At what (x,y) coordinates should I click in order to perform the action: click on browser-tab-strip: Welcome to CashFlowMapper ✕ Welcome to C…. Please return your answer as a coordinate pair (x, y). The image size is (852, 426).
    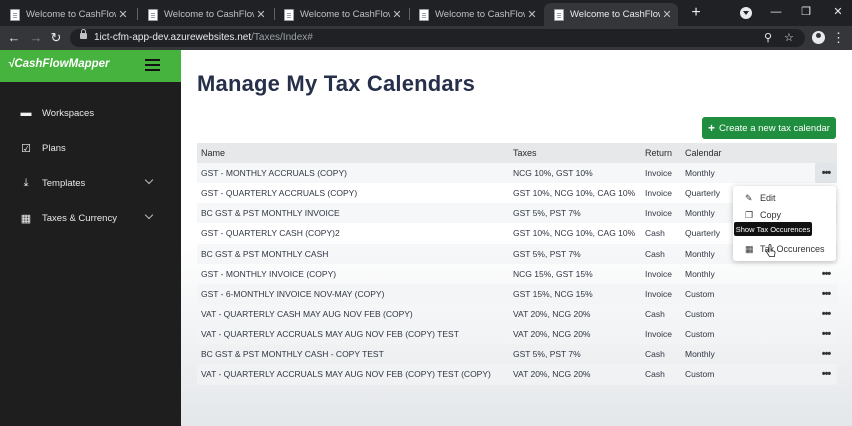
    Looking at the image, I should click on (426, 13).